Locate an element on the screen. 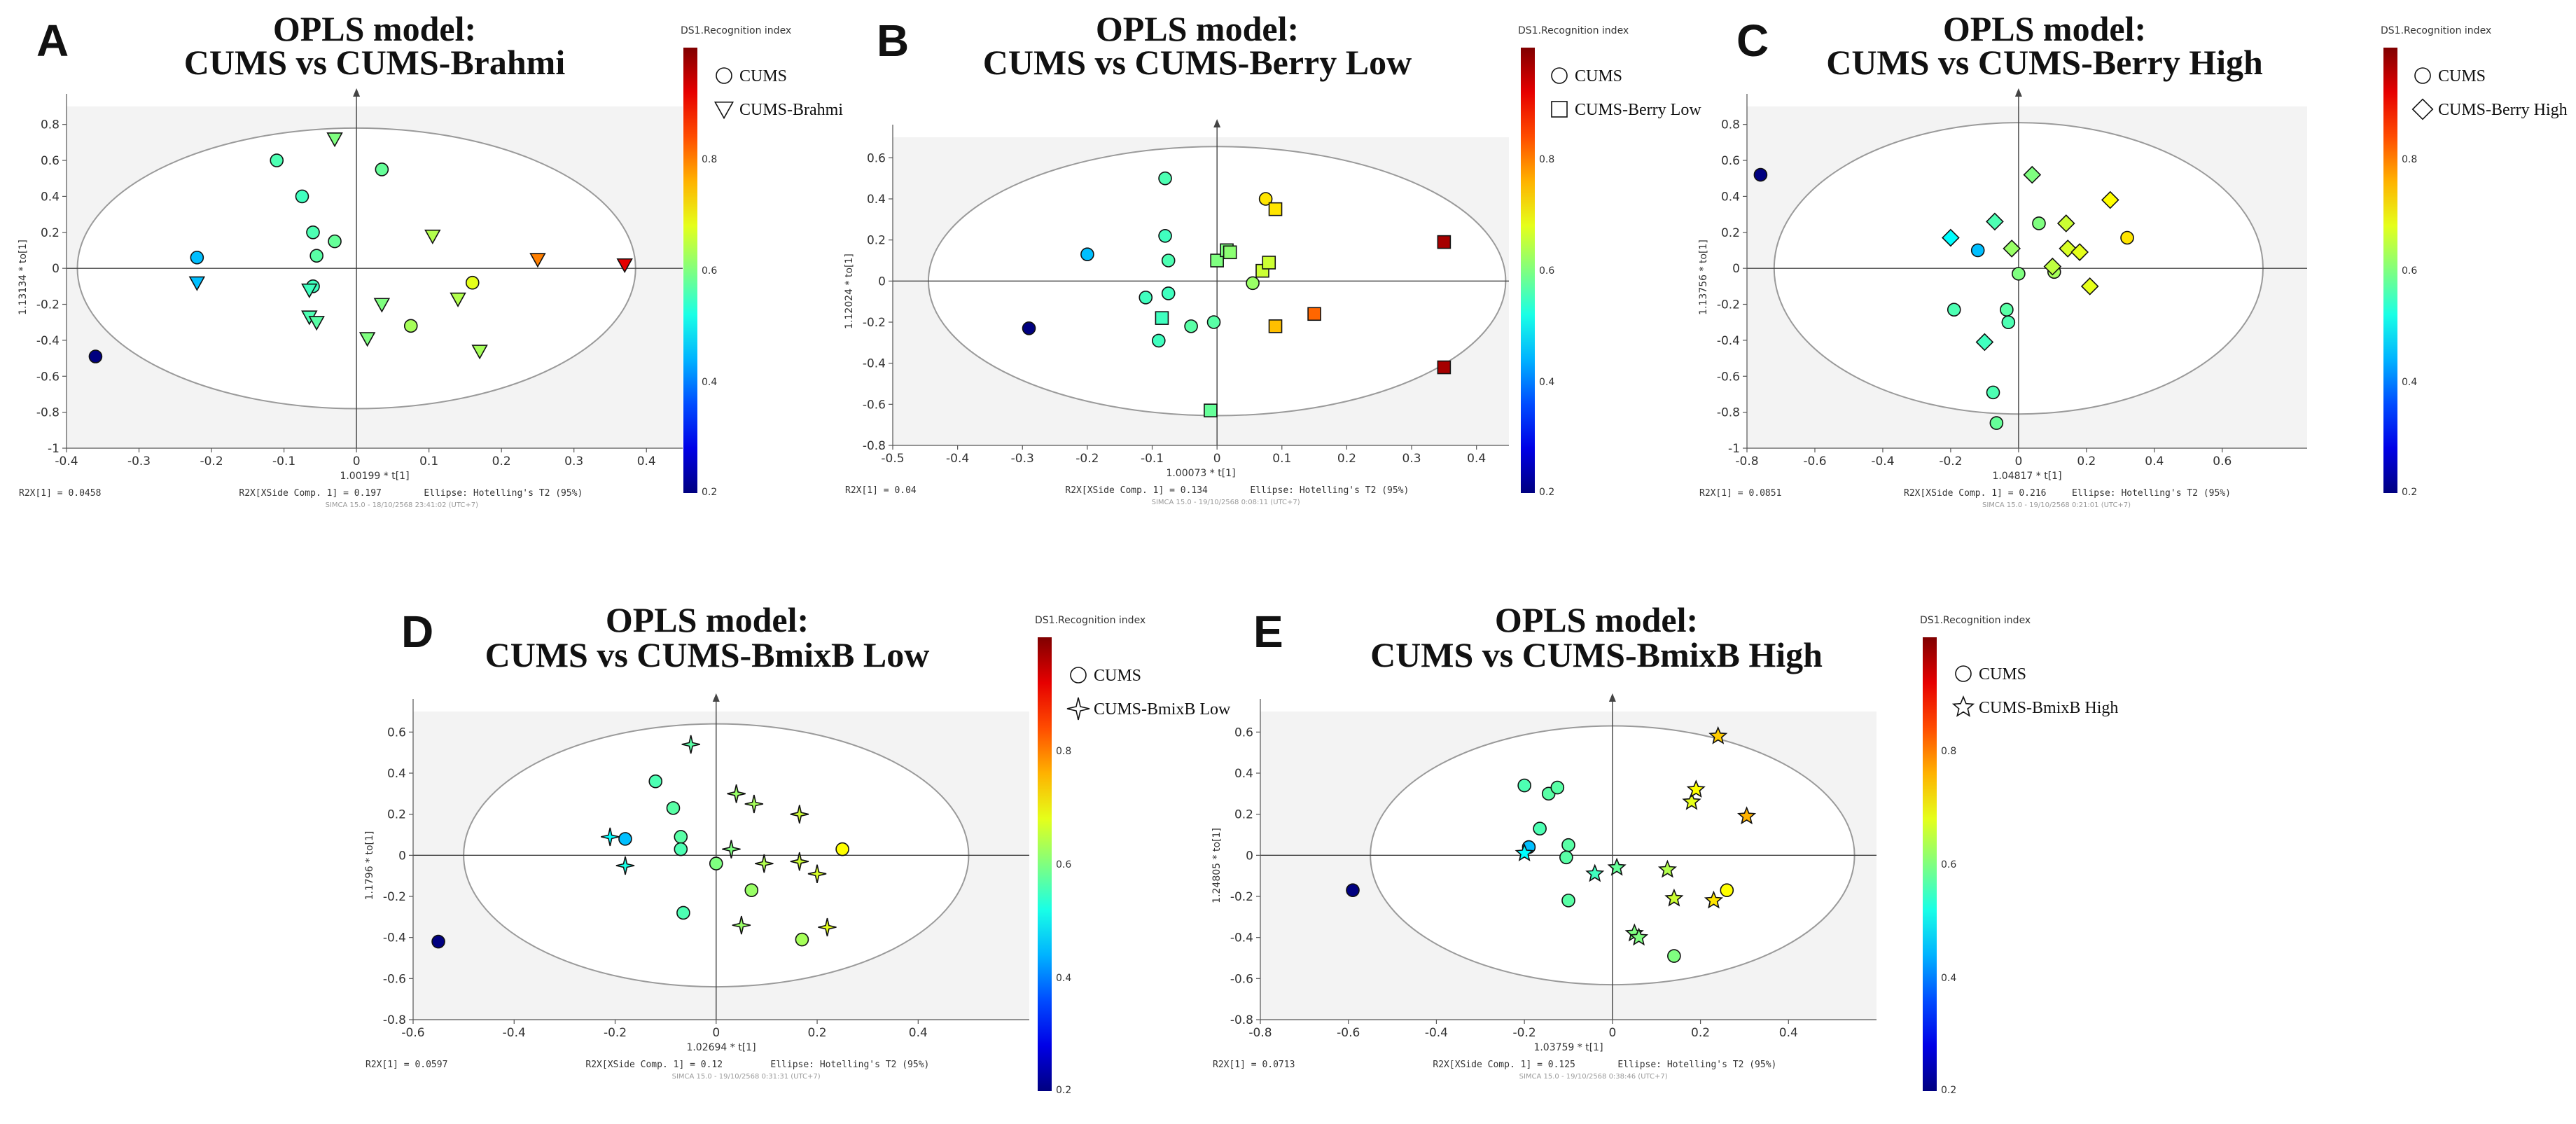 The width and height of the screenshot is (2576, 1124). legend-label: CUMS-Brahmi is located at coordinates (791, 110).